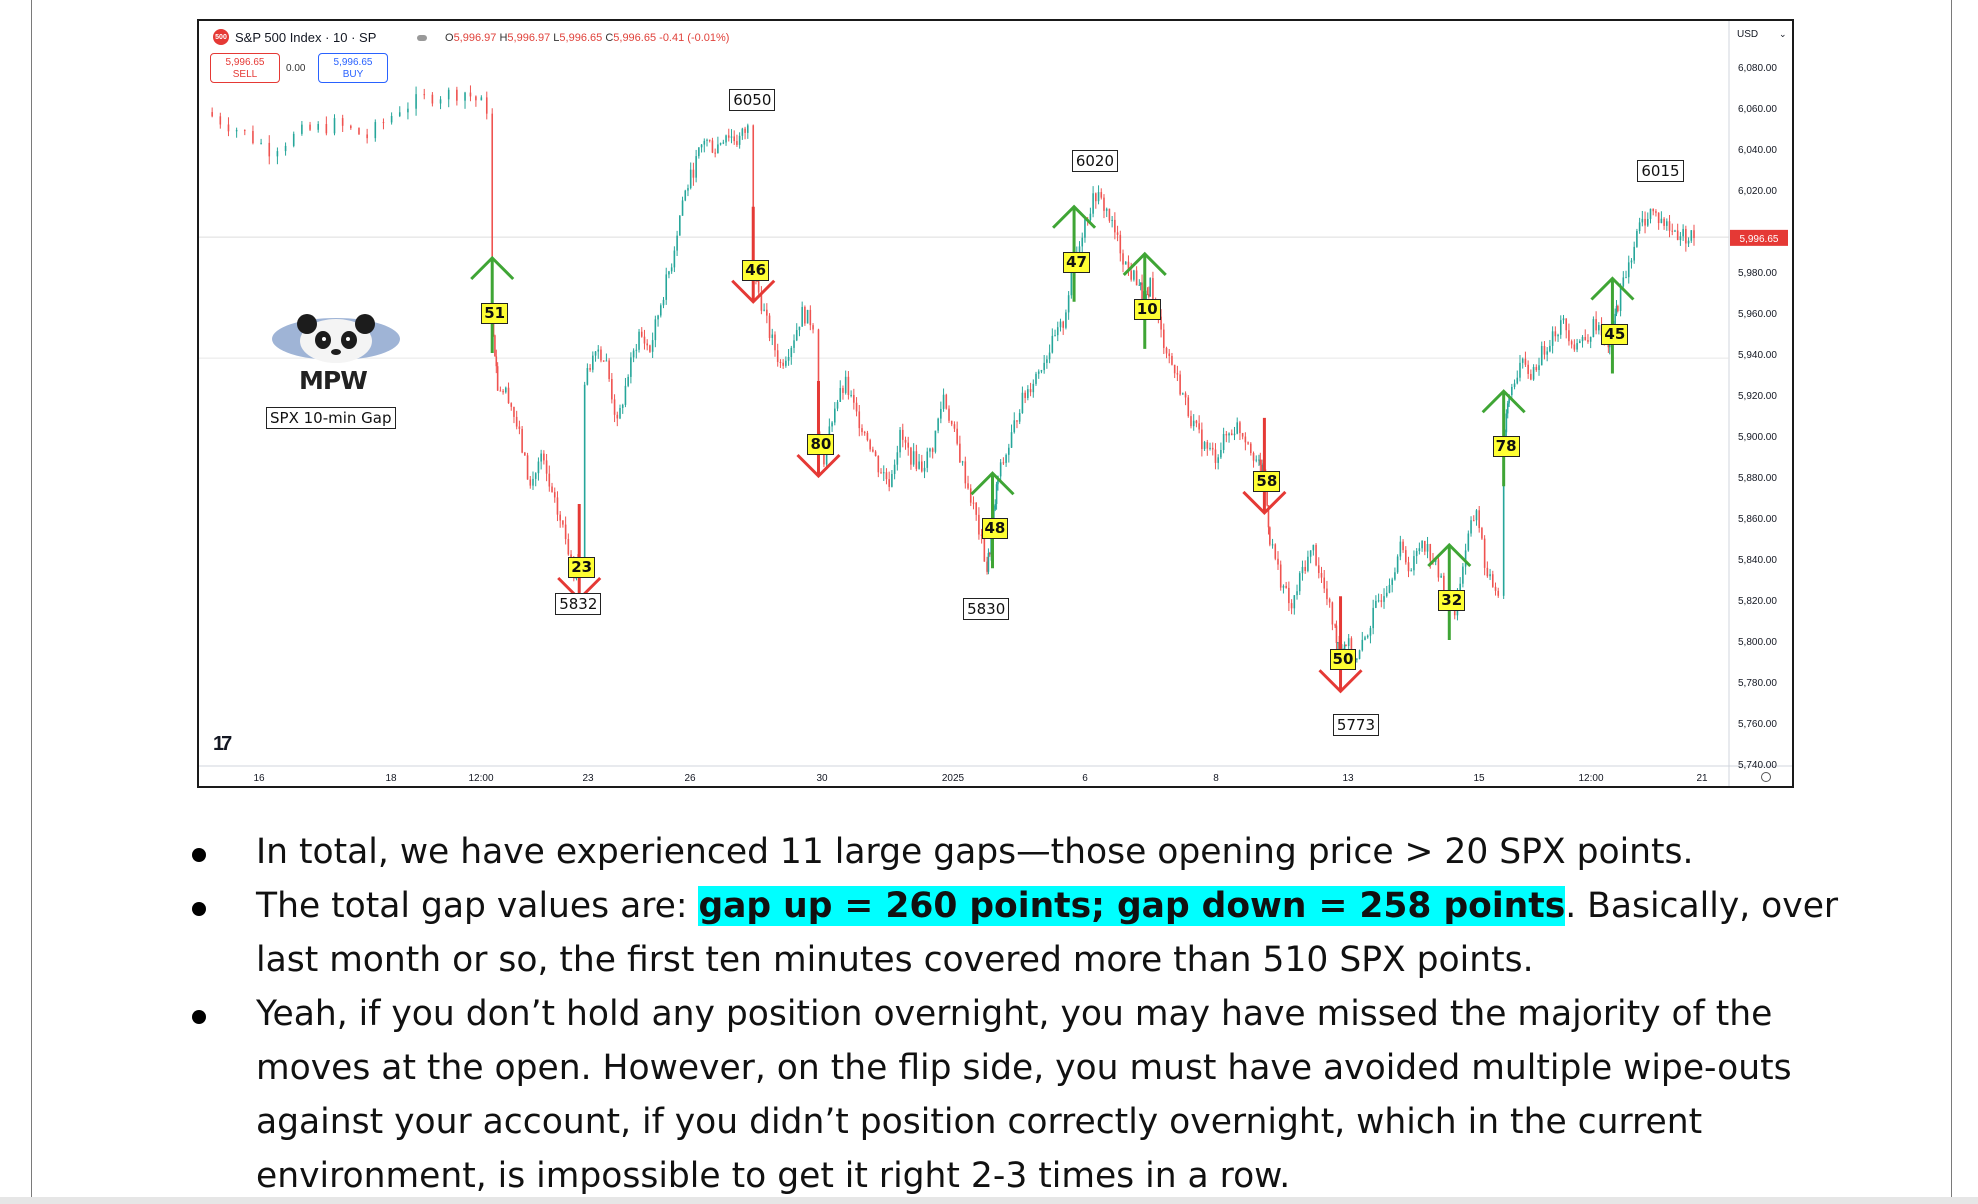 Image resolution: width=1978 pixels, height=1204 pixels. Describe the element at coordinates (1757, 437) in the screenshot. I see `y-axis-tick-label: 5,900.00` at that location.